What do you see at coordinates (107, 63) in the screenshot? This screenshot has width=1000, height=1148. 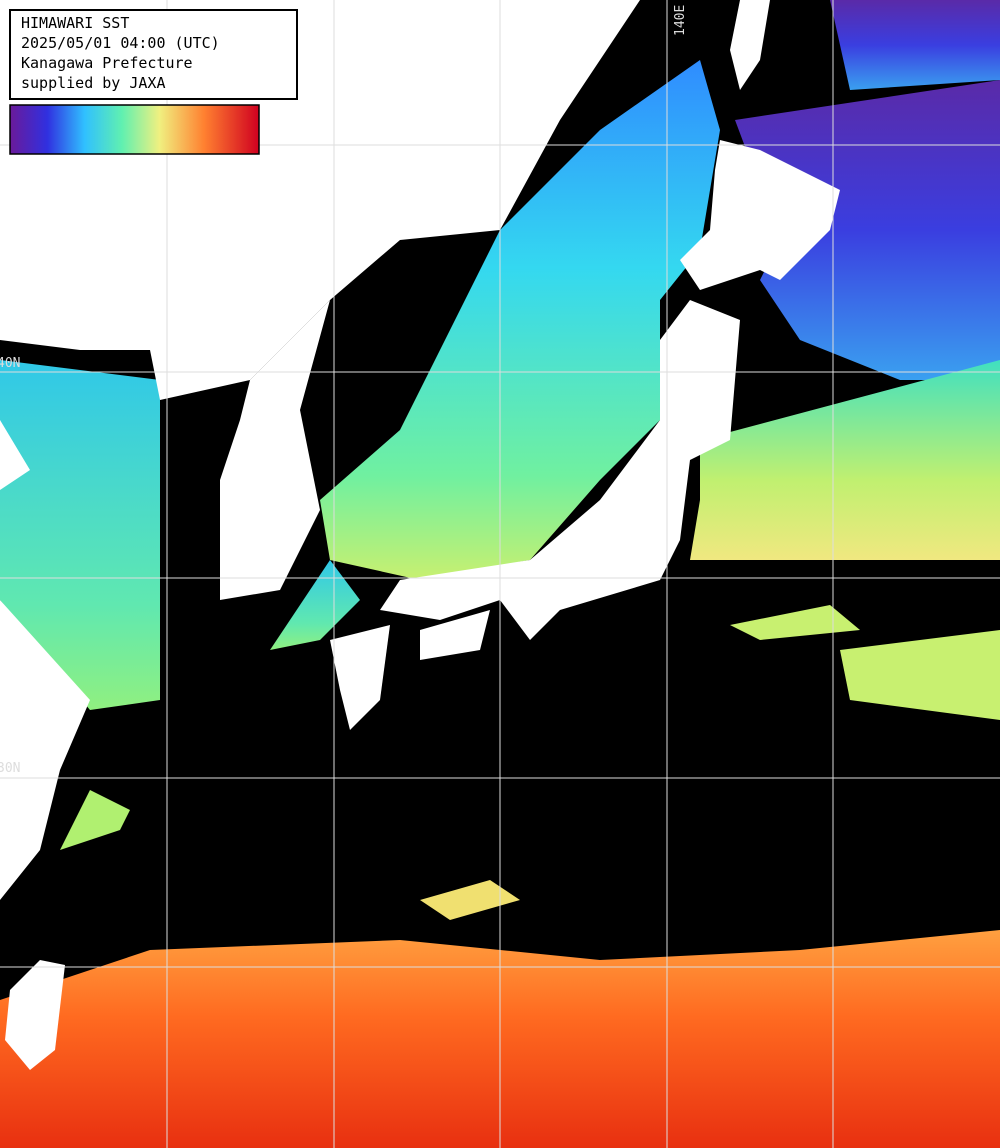 I see `header-line: Kanagawa Prefecture` at bounding box center [107, 63].